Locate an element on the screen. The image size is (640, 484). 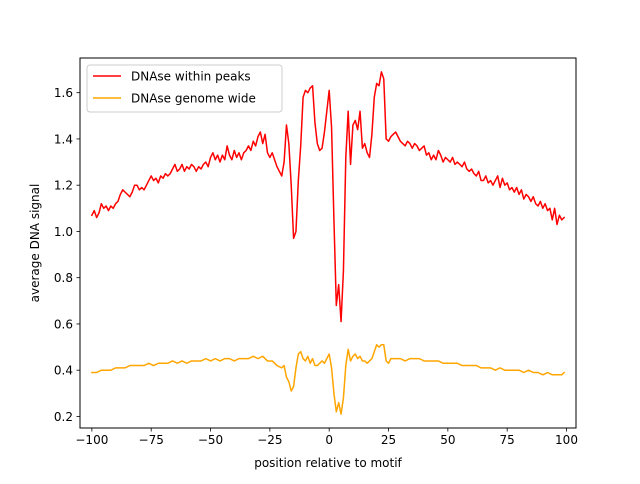
x-tick-label: 100 is located at coordinates (566, 440).